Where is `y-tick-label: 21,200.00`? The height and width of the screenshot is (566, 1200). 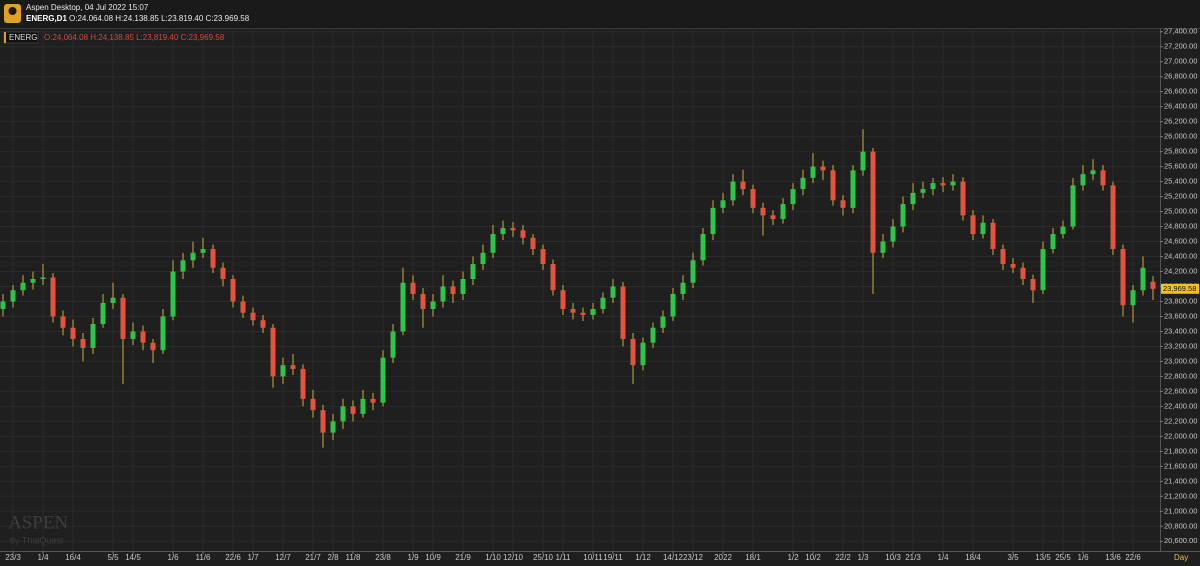 y-tick-label: 21,200.00 is located at coordinates (1180, 495).